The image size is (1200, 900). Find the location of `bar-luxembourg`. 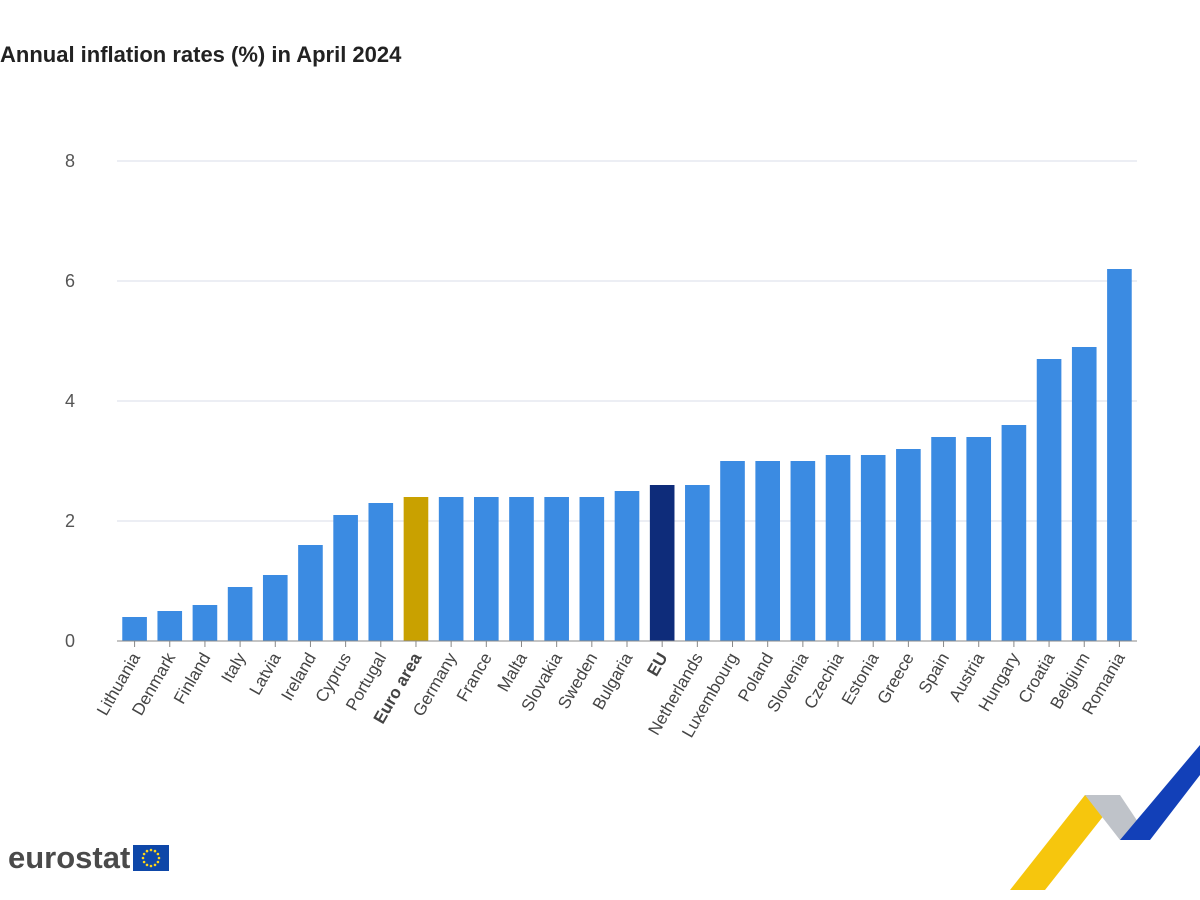

bar-luxembourg is located at coordinates (732, 551).